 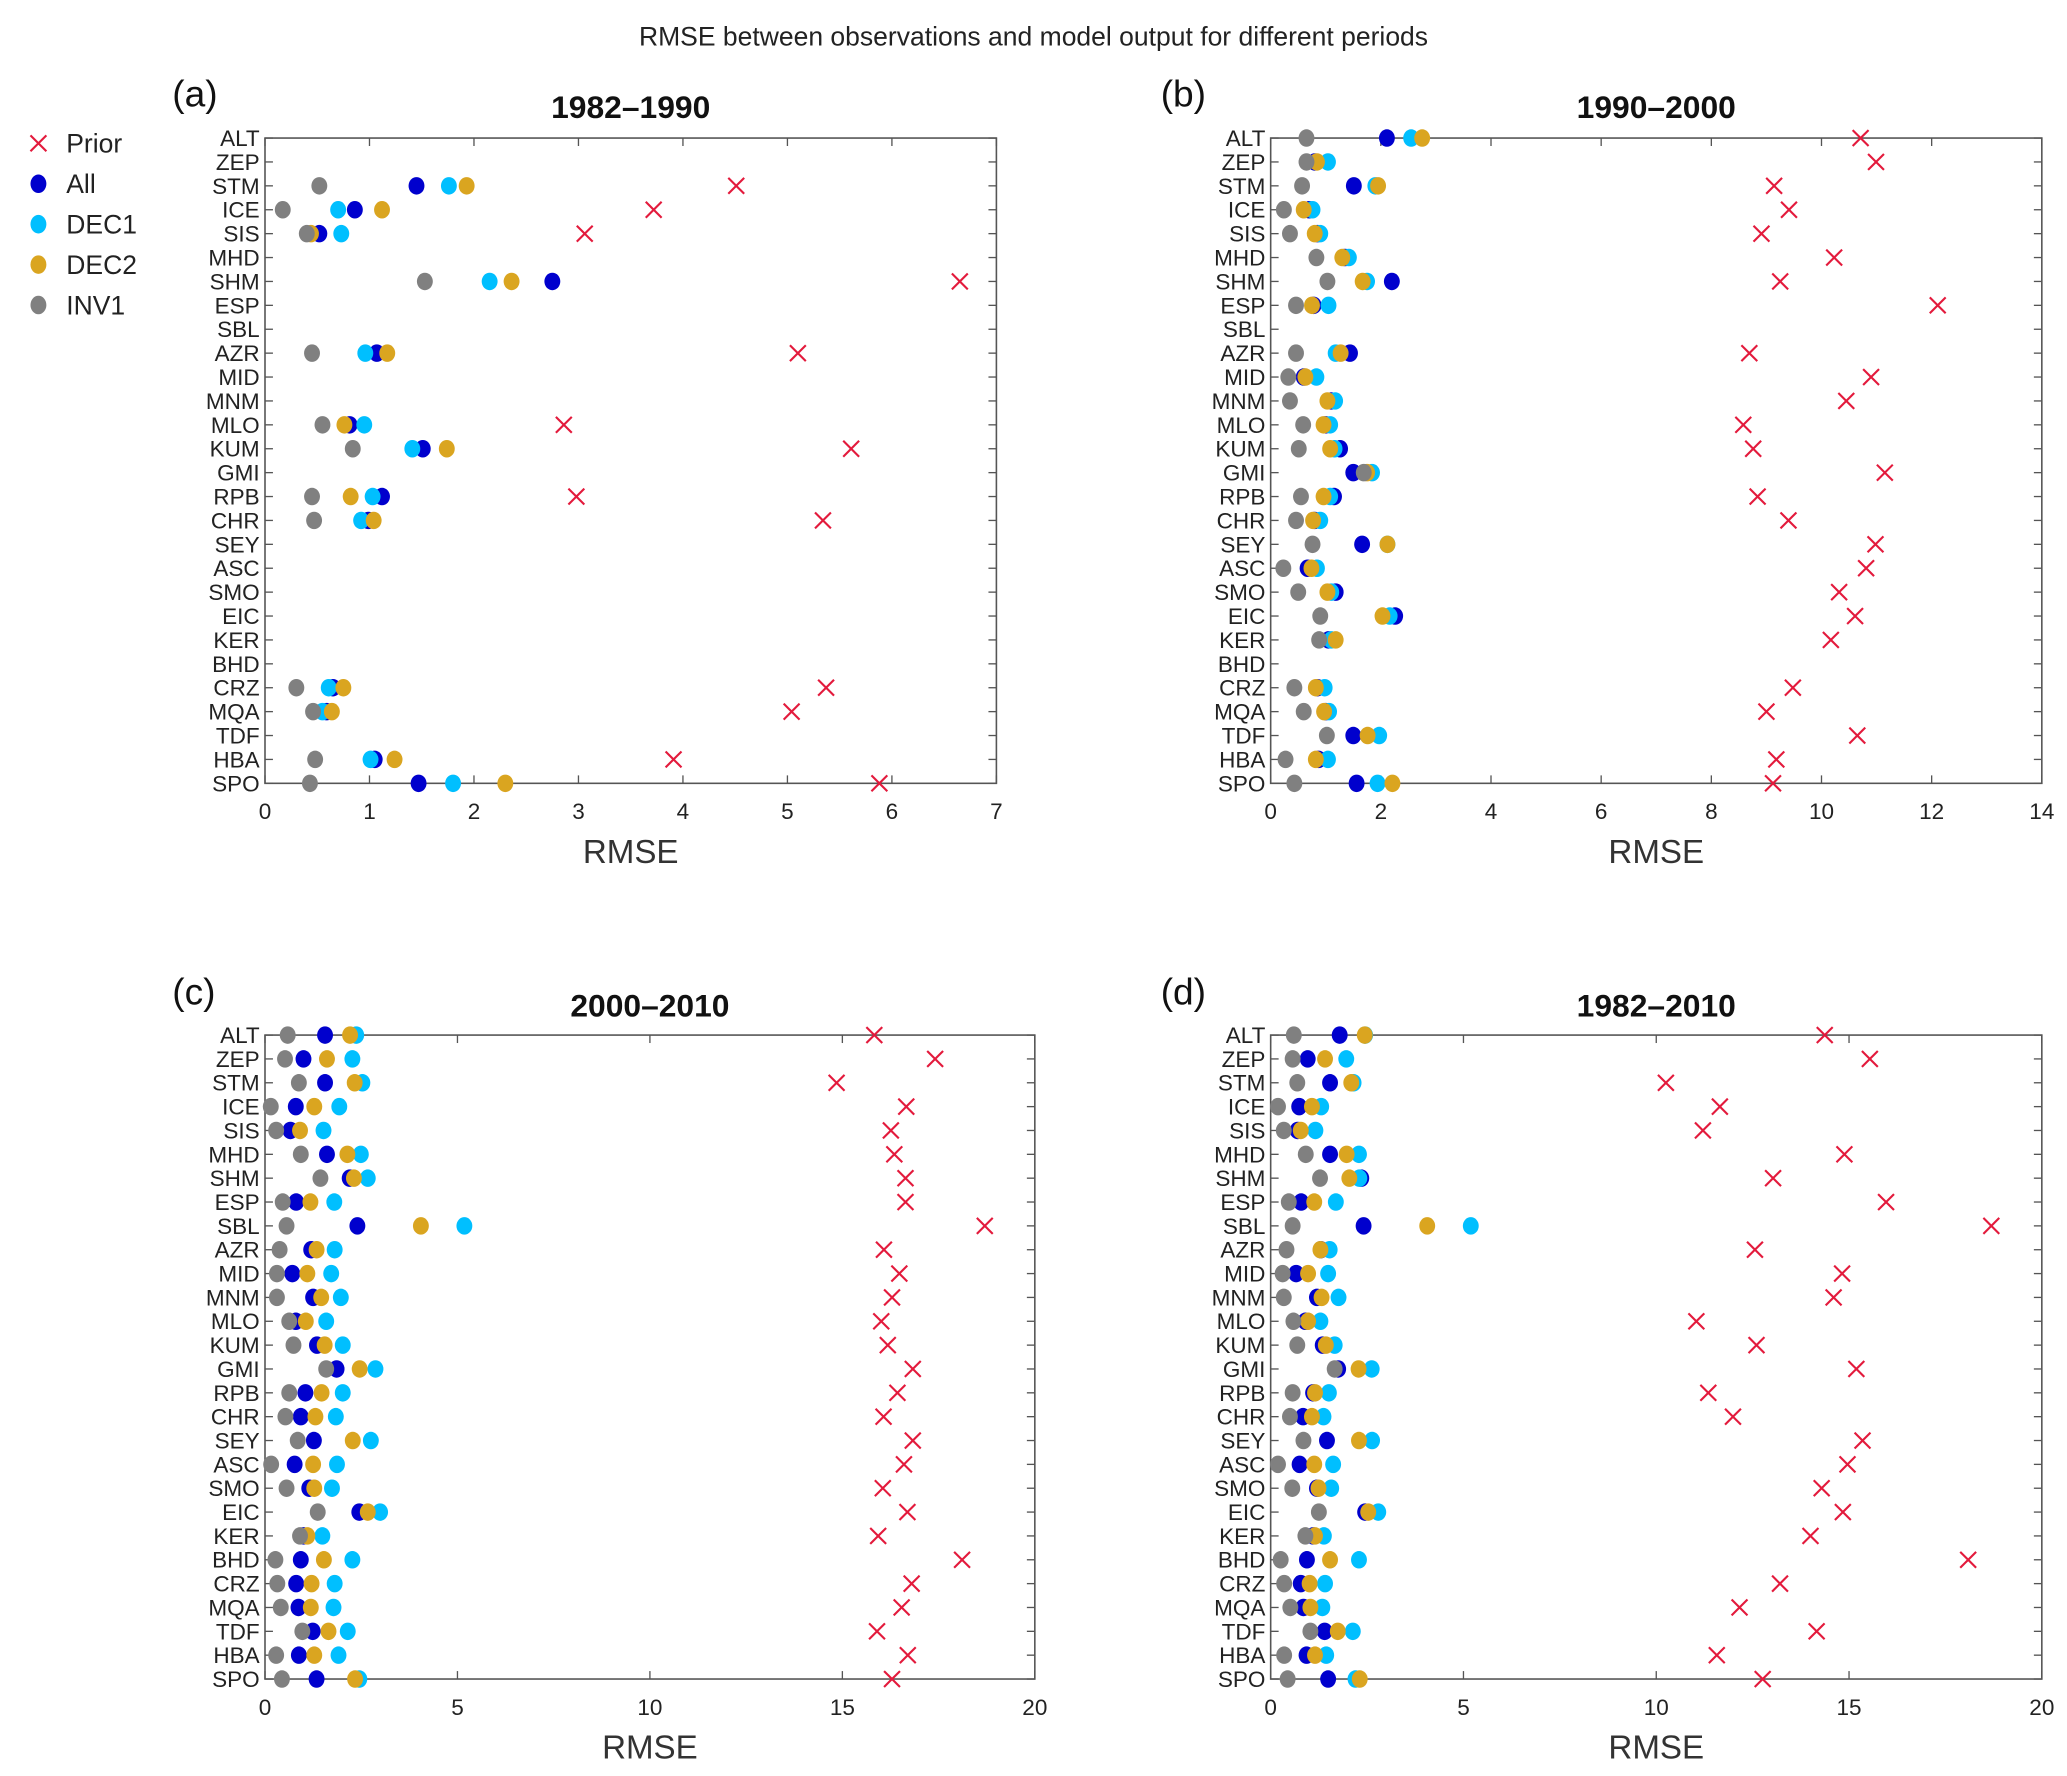 I want to click on station-label: MID, so click(x=1244, y=377).